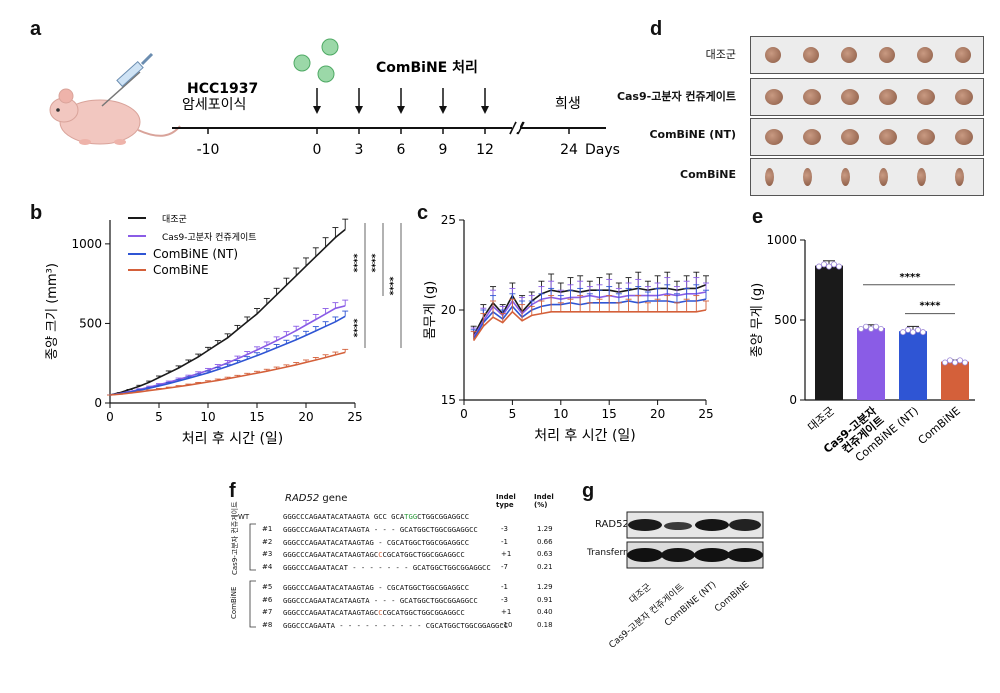  I want to click on timeline-tick-label: 3, so click(359, 150).